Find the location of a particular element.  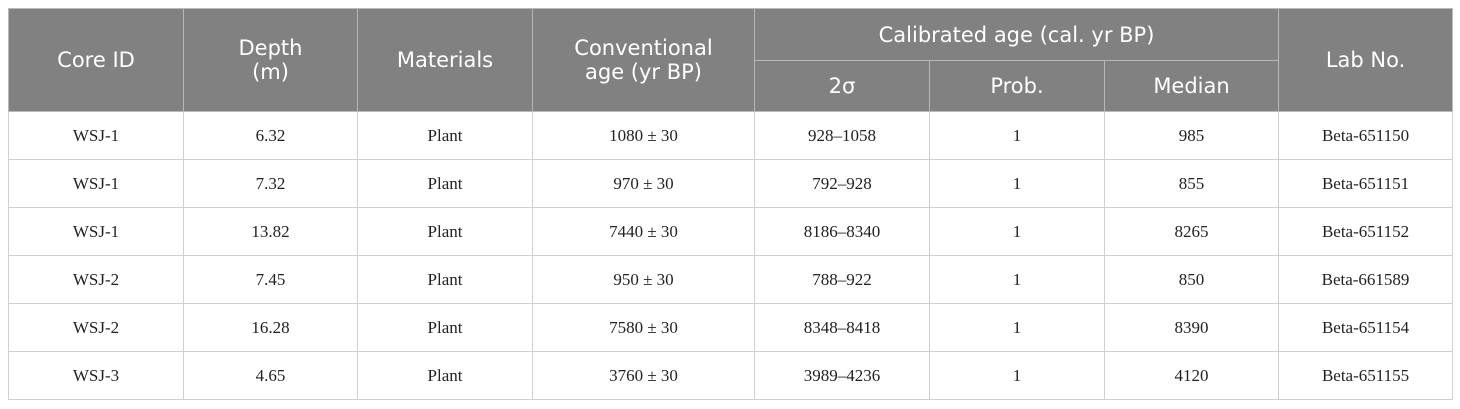

table-cell: Beta-651152 is located at coordinates (1366, 231).